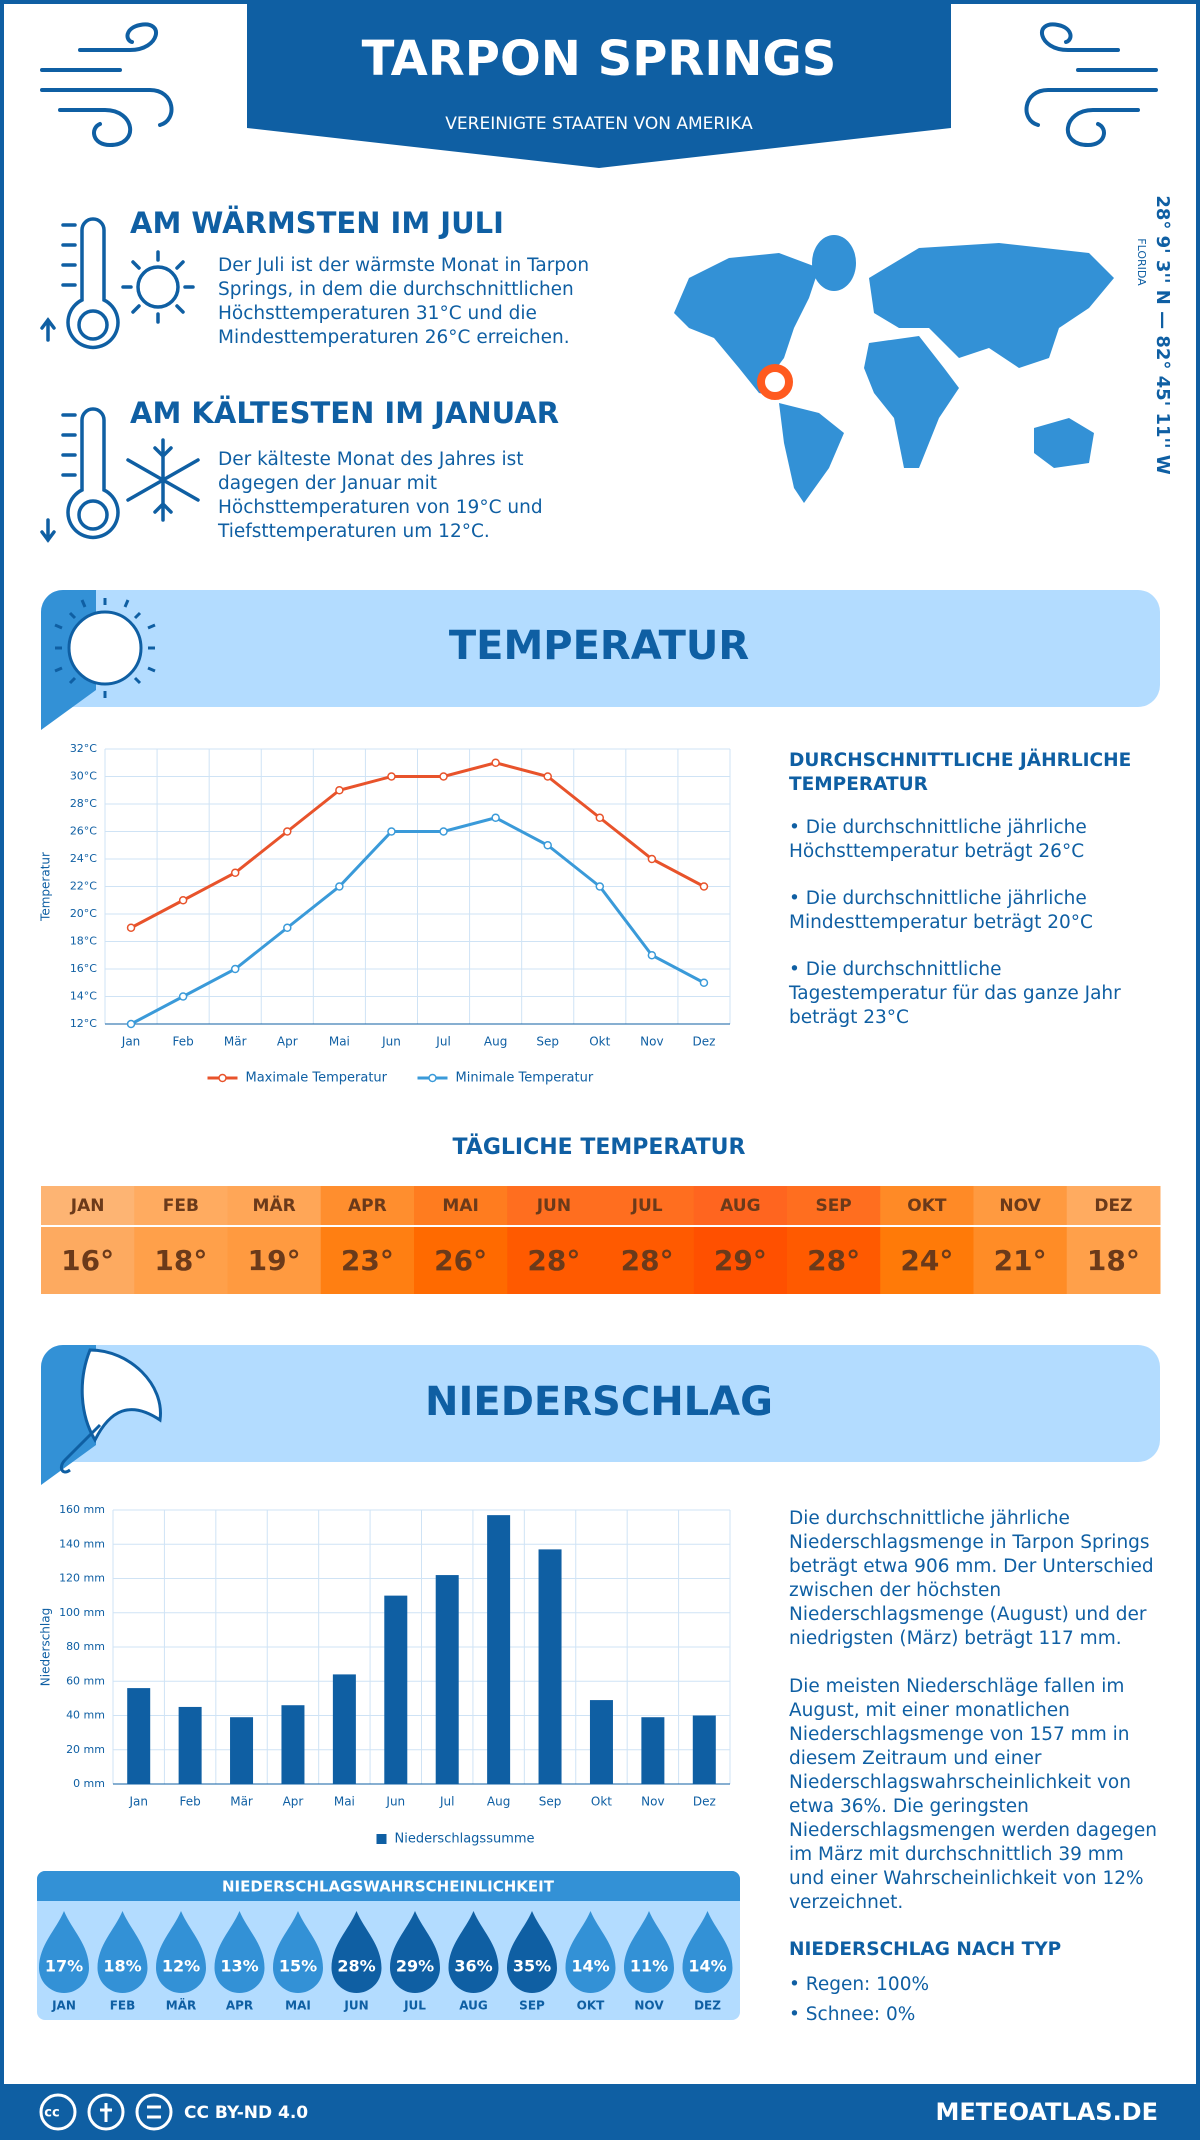 The image size is (1200, 2140). Describe the element at coordinates (525, 1078) in the screenshot. I see `legend-label: Minimale Temperatur` at that location.